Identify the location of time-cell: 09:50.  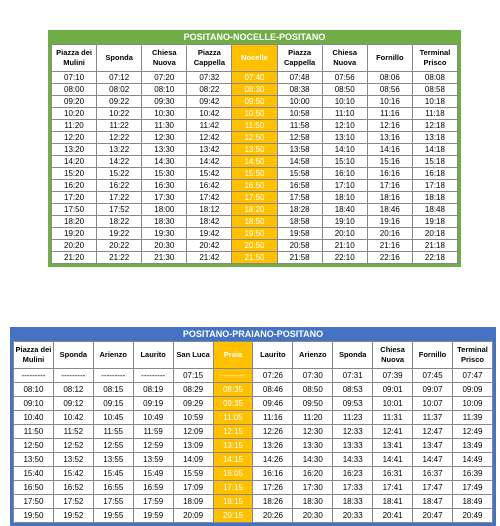
(254, 101).